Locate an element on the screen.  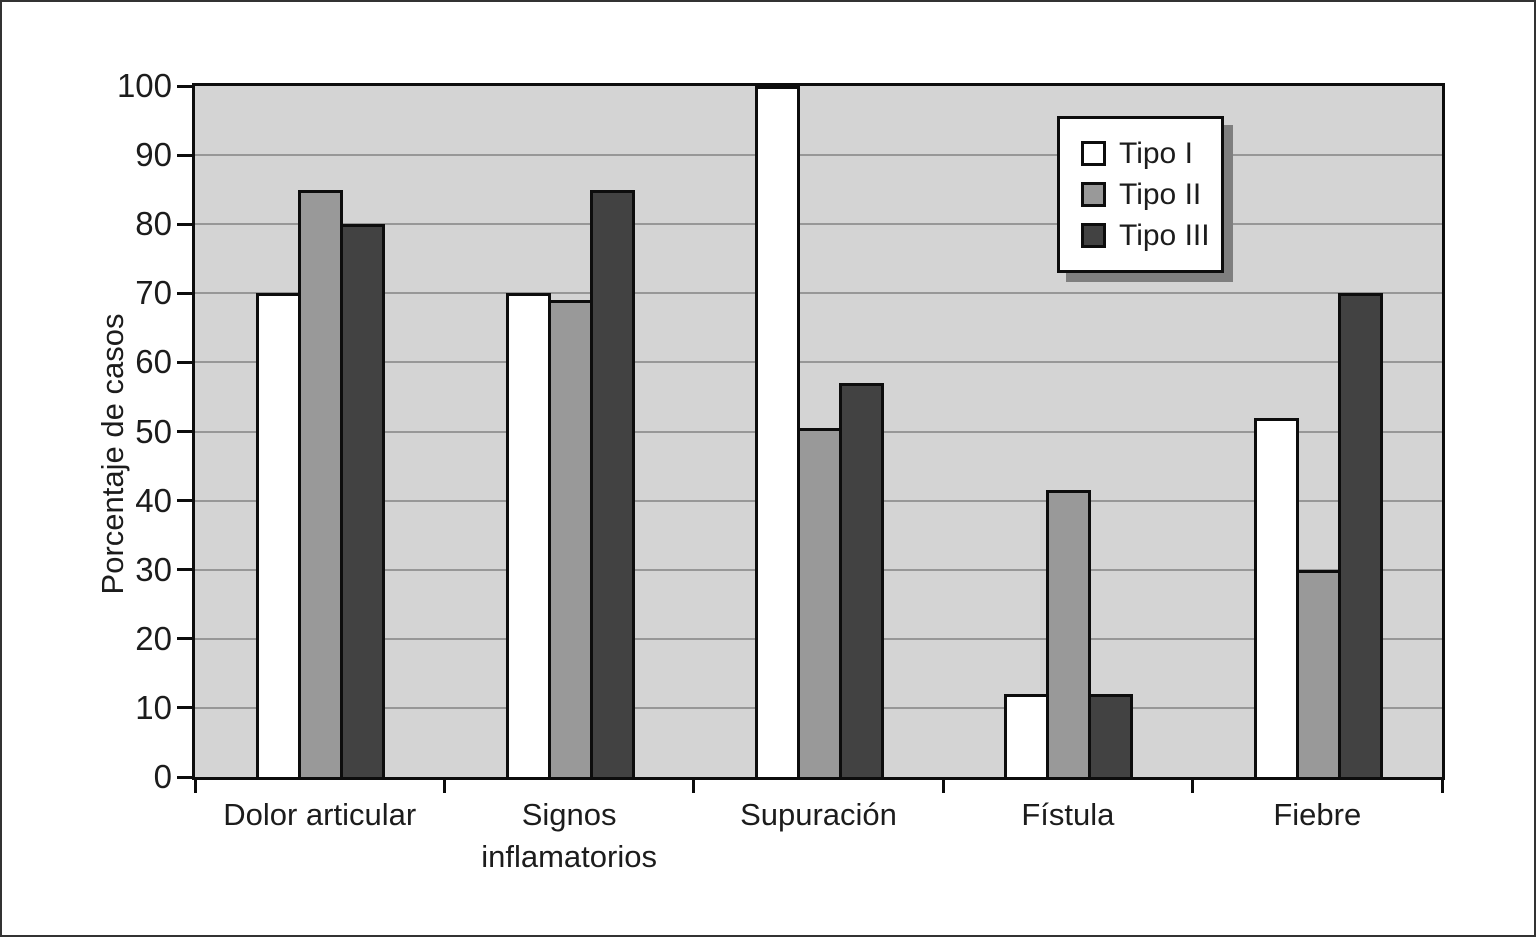
y-tick-label: 30 is located at coordinates (153, 569).